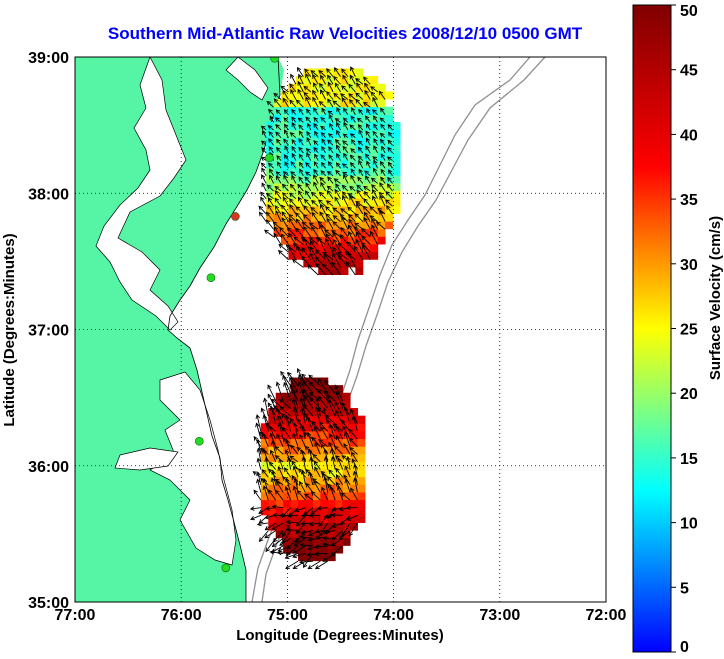 This screenshot has width=724, height=659. I want to click on x-tick-labels: 77:00 76:00 75:00 74:00 73:00 72:00, so click(341, 615).